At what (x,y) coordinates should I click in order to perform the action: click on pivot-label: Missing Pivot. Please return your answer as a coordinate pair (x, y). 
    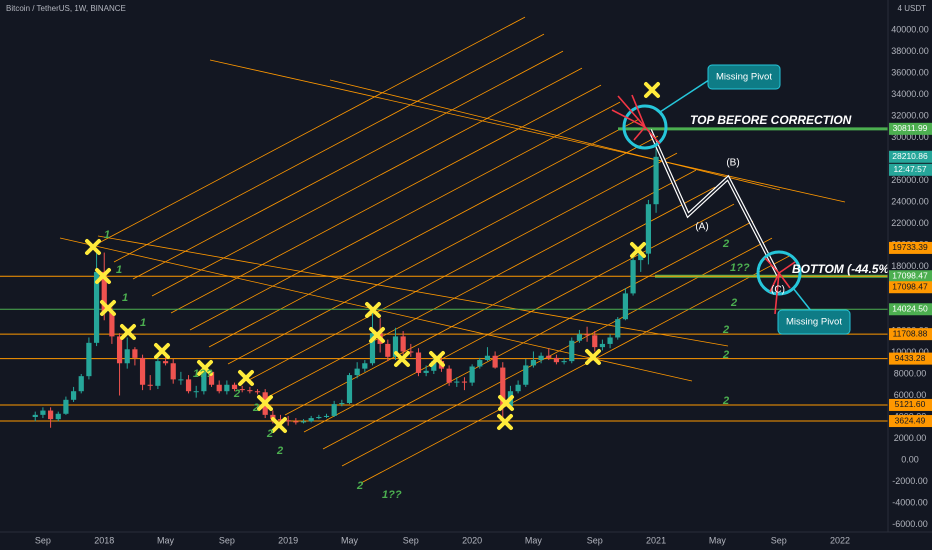
    Looking at the image, I should click on (744, 77).